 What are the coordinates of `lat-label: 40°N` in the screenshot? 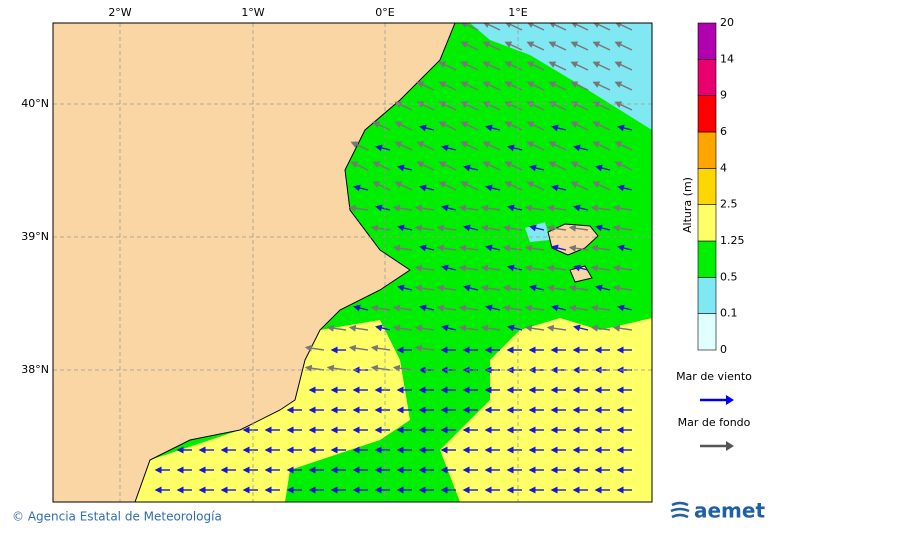 It's located at (35, 103).